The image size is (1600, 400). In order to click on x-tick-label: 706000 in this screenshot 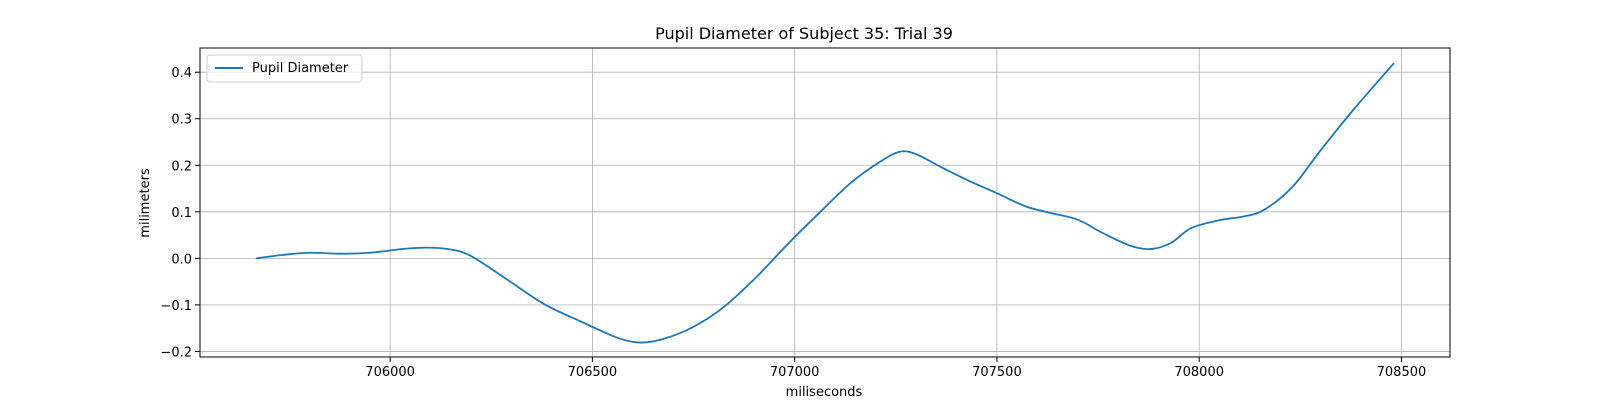, I will do `click(390, 372)`.